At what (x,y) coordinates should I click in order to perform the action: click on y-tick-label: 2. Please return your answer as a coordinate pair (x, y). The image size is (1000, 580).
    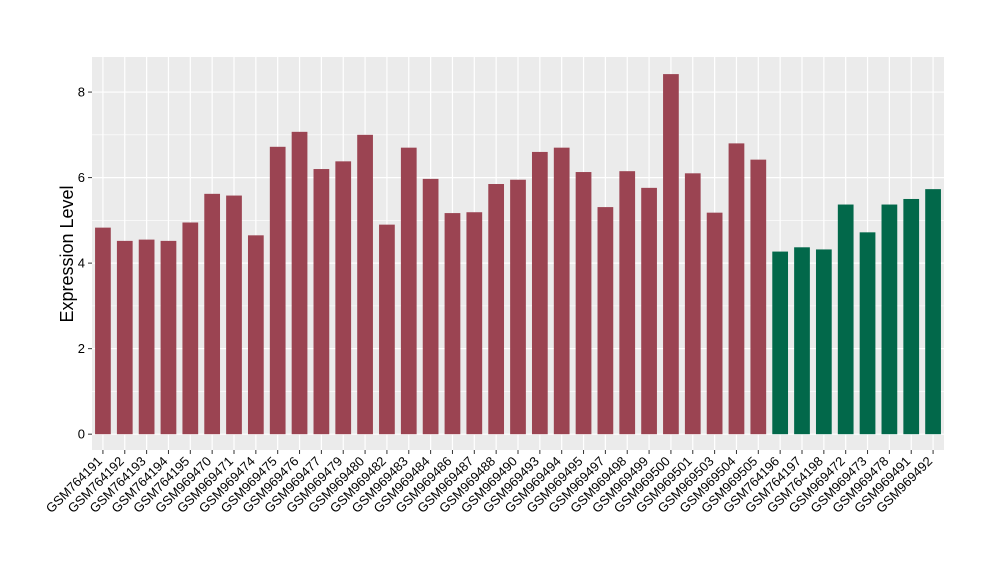
    Looking at the image, I should click on (81, 348).